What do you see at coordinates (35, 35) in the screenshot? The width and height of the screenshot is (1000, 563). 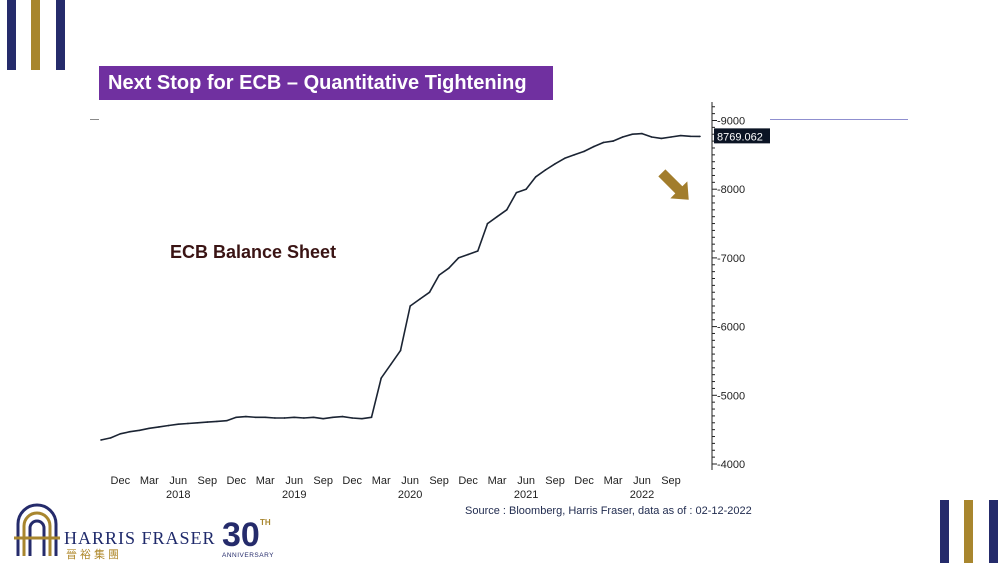 I see `brand-bar-gold-left` at bounding box center [35, 35].